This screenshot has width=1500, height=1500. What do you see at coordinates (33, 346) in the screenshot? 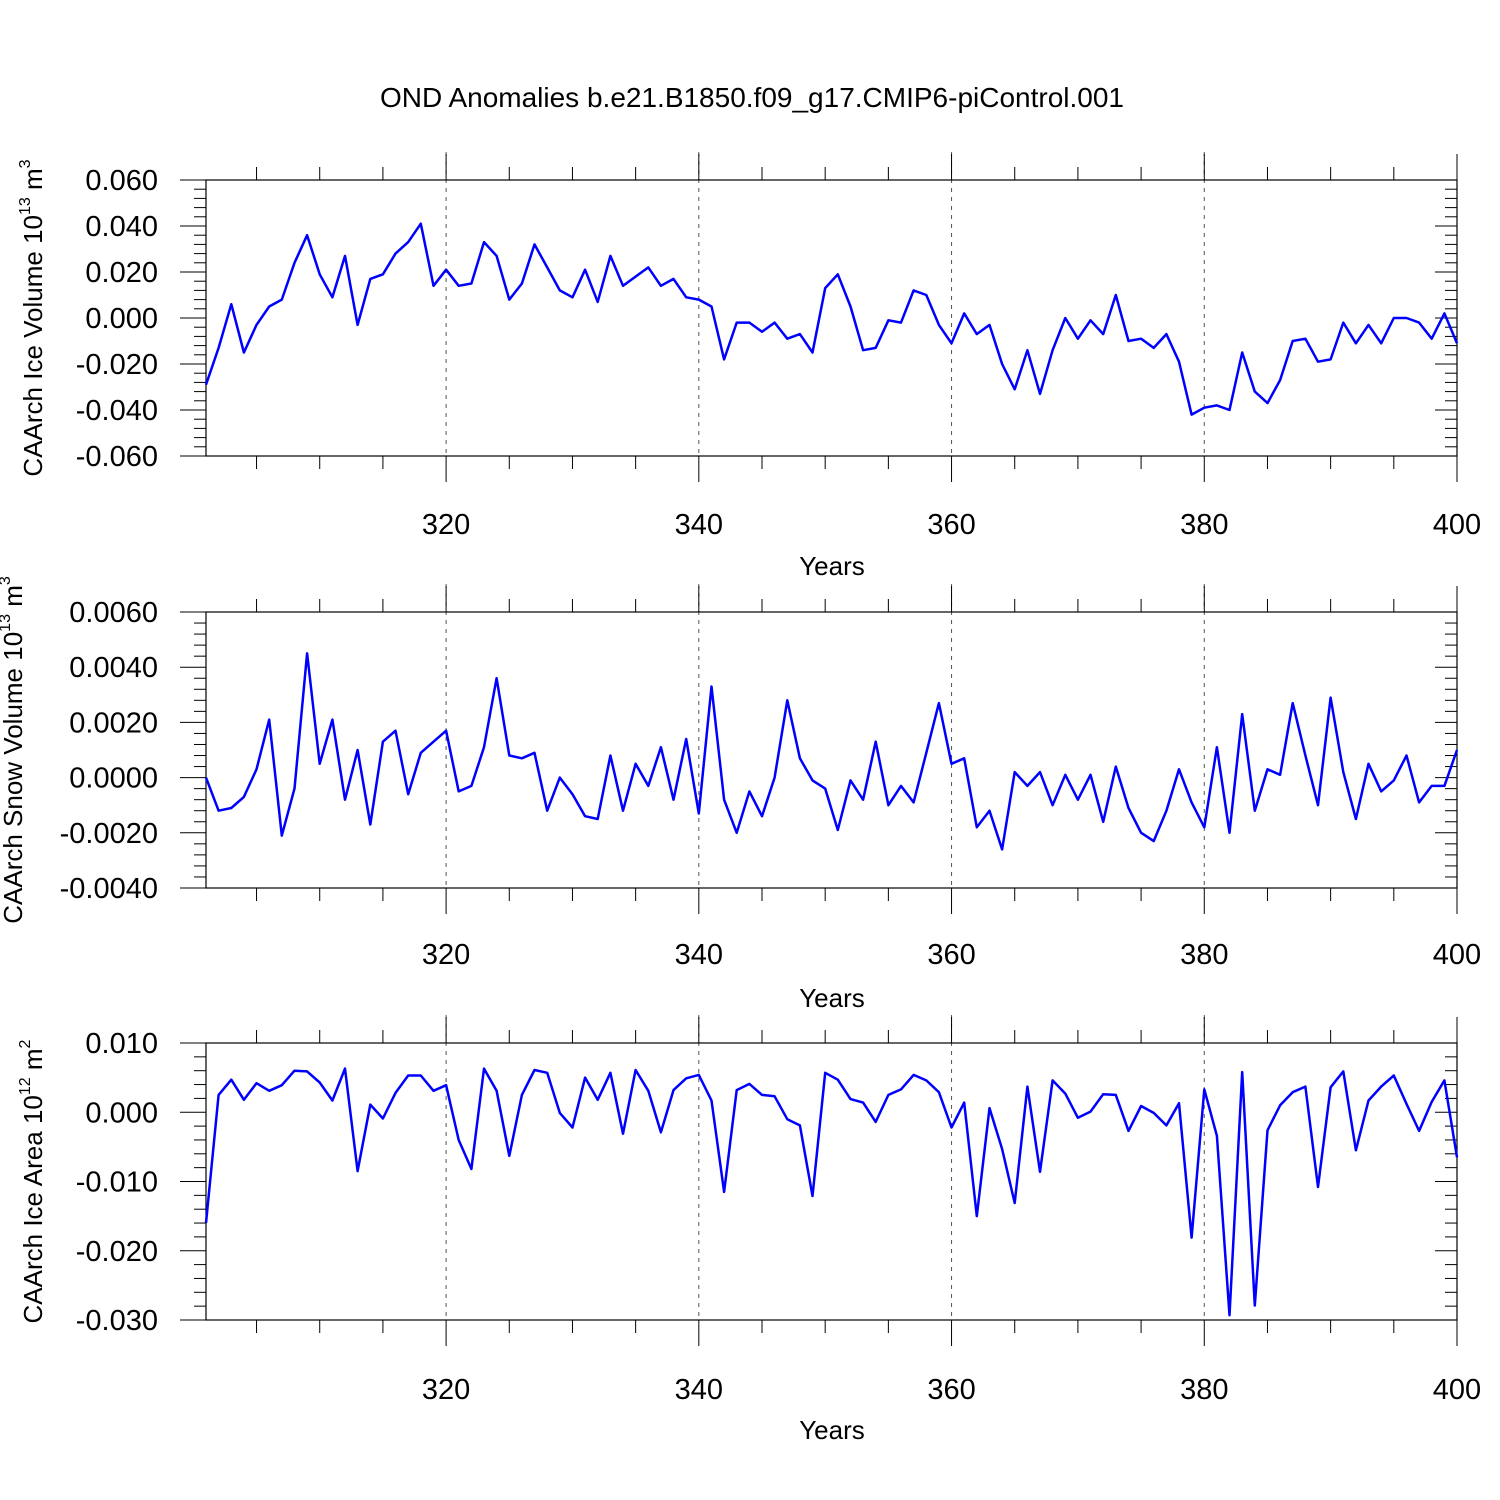
I see `y-axis-title-text: CAArch Ice Volume 10` at bounding box center [33, 346].